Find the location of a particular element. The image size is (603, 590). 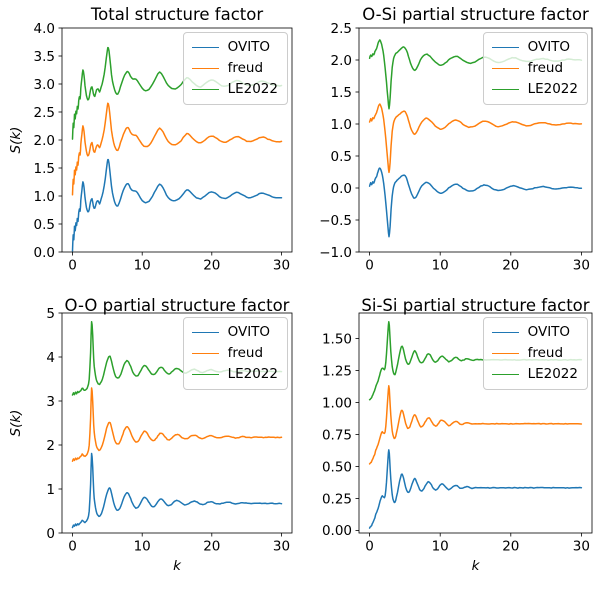

y-tick-label: 3.5 is located at coordinates (44, 57).